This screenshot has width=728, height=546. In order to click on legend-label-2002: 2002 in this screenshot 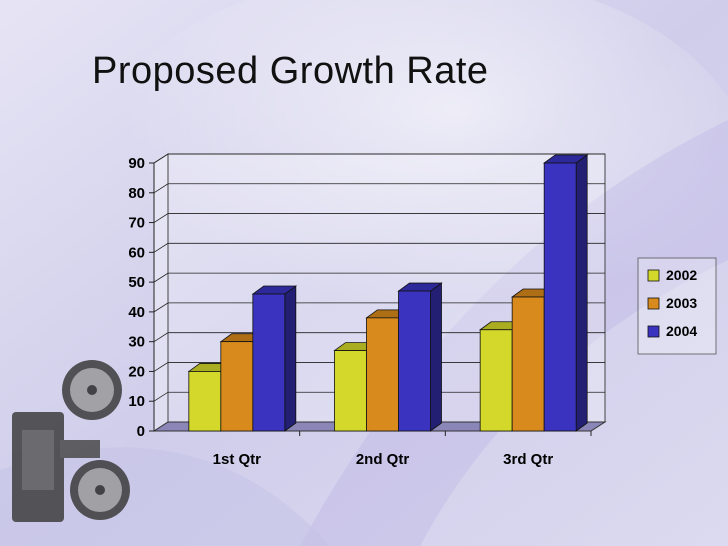, I will do `click(681, 275)`.